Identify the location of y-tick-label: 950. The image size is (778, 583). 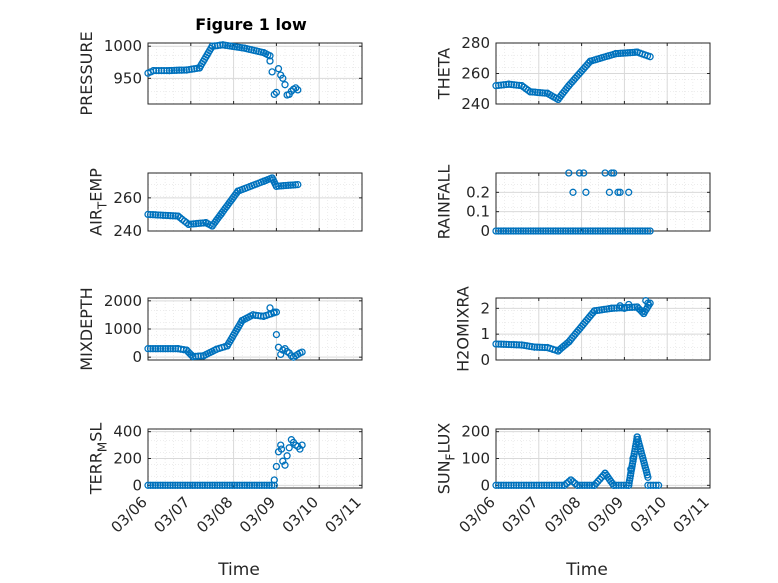
(127, 78).